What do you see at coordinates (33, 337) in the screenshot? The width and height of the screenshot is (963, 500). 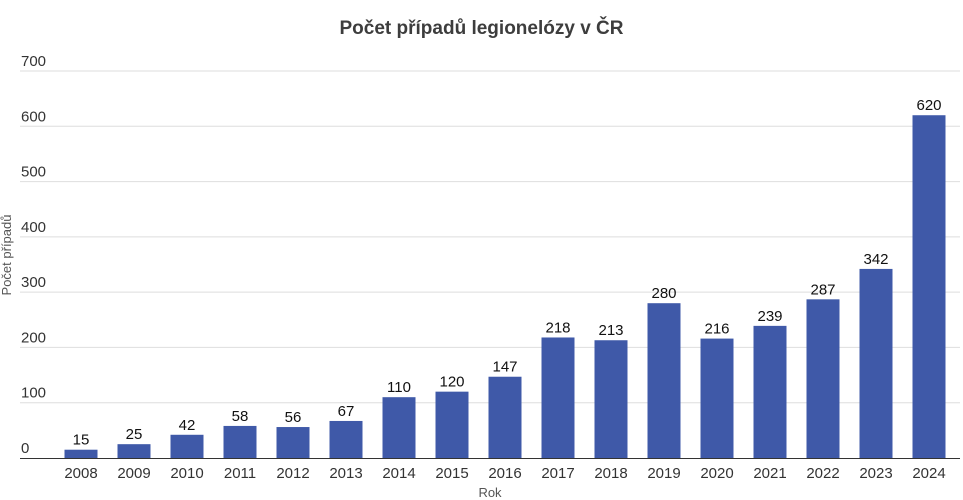 I see `y-tick-label: 200` at bounding box center [33, 337].